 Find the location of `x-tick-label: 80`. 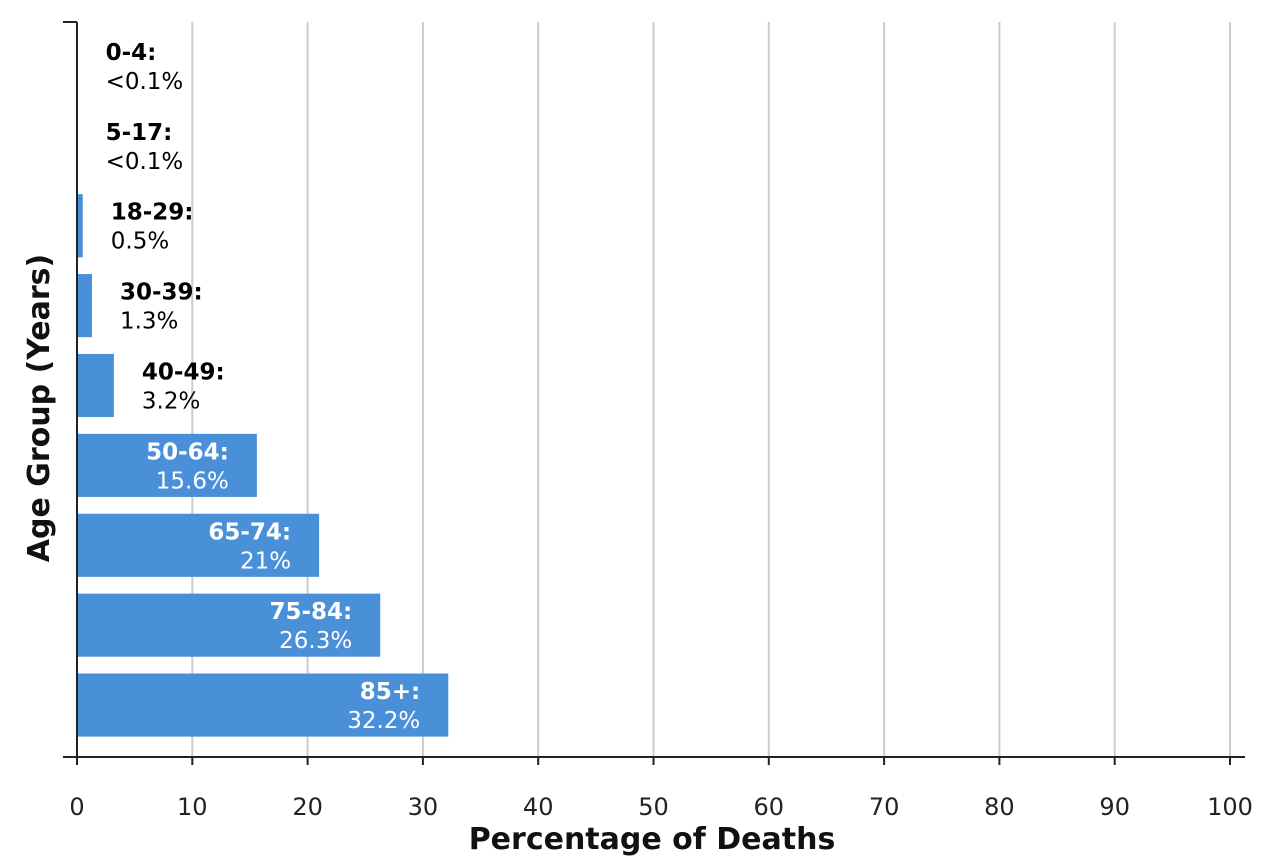

x-tick-label: 80 is located at coordinates (999, 807).